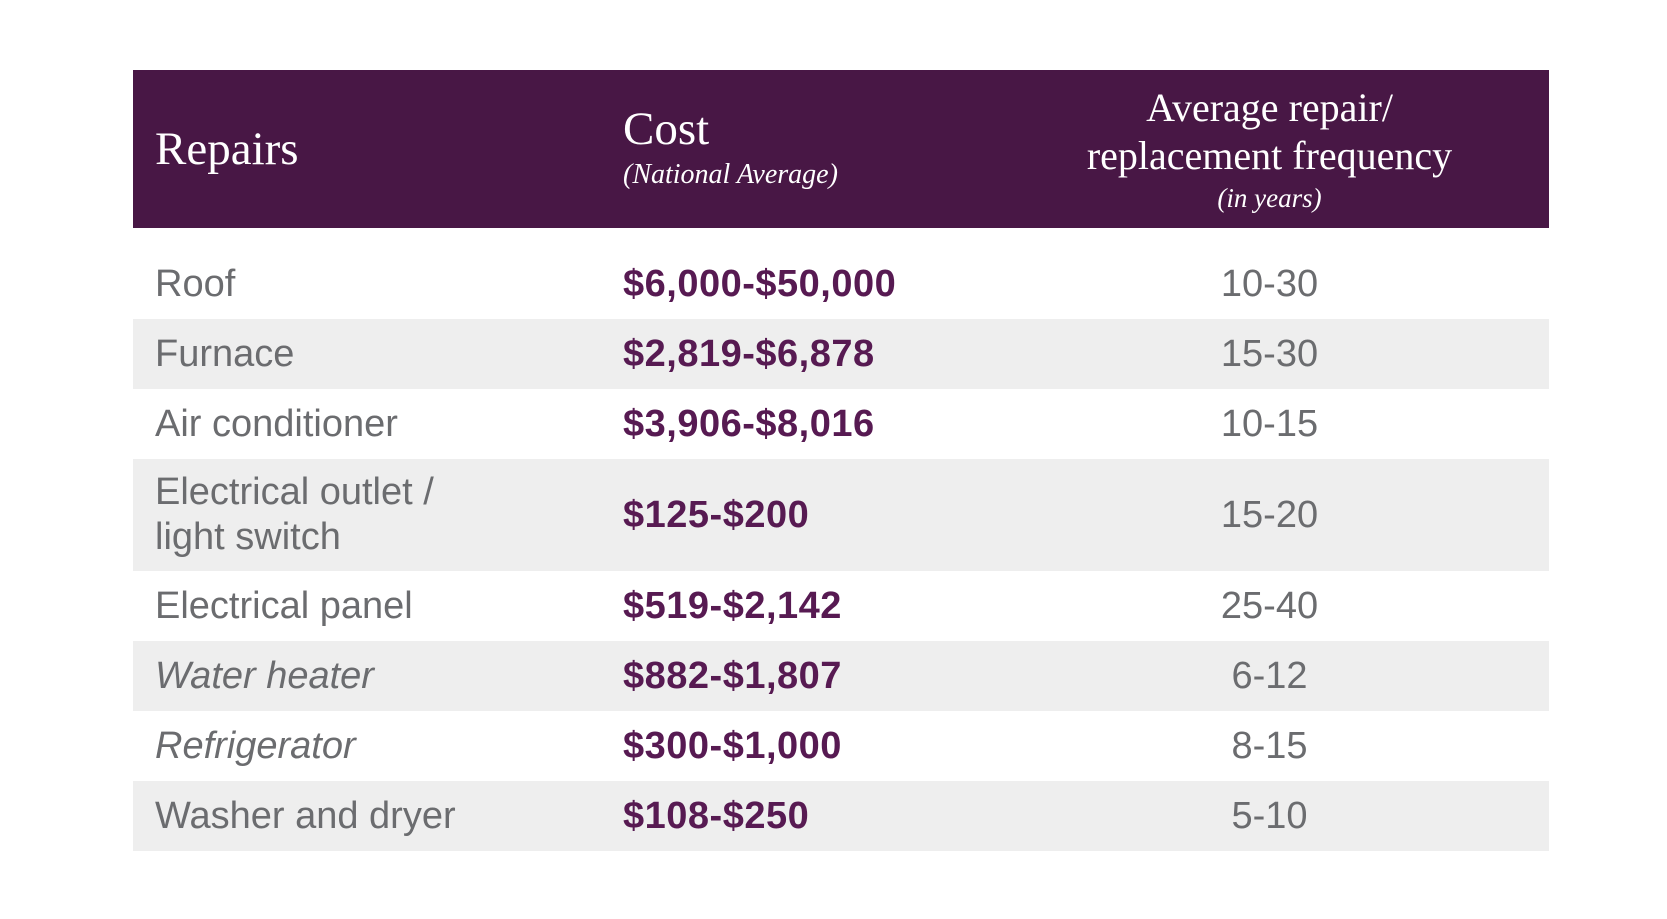 Image resolution: width=1667 pixels, height=919 pixels. Describe the element at coordinates (1269, 675) in the screenshot. I see `frequency-cell: 6-12` at that location.